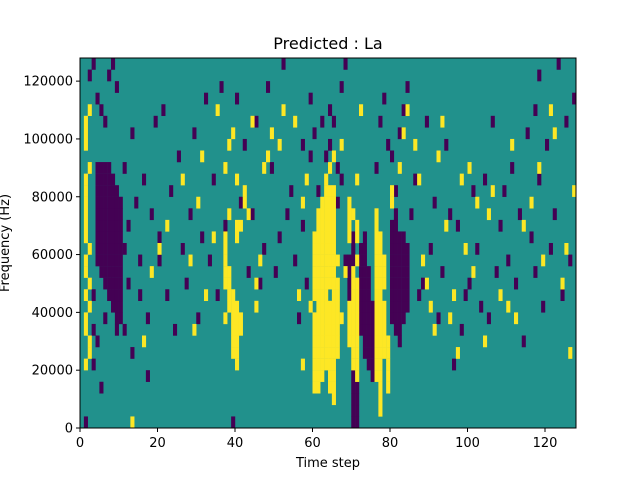 This screenshot has width=640, height=480. What do you see at coordinates (52, 313) in the screenshot?
I see `y-tick-label: 40000` at bounding box center [52, 313].